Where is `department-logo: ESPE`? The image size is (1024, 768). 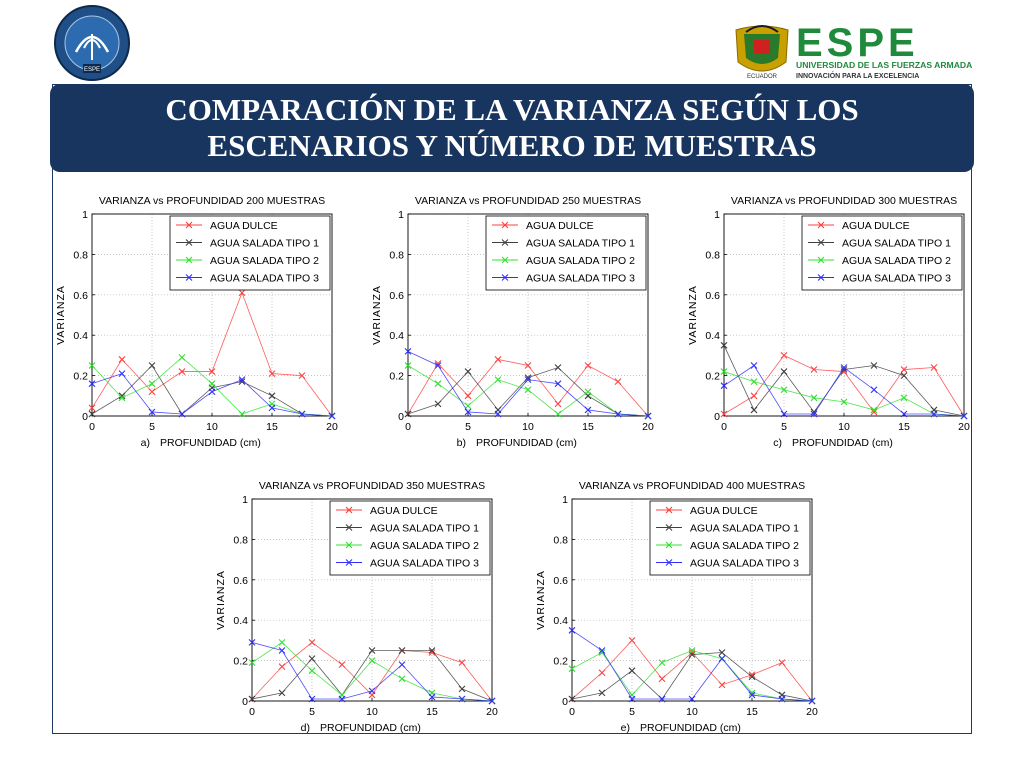
department-logo: ESPE is located at coordinates (92, 43).